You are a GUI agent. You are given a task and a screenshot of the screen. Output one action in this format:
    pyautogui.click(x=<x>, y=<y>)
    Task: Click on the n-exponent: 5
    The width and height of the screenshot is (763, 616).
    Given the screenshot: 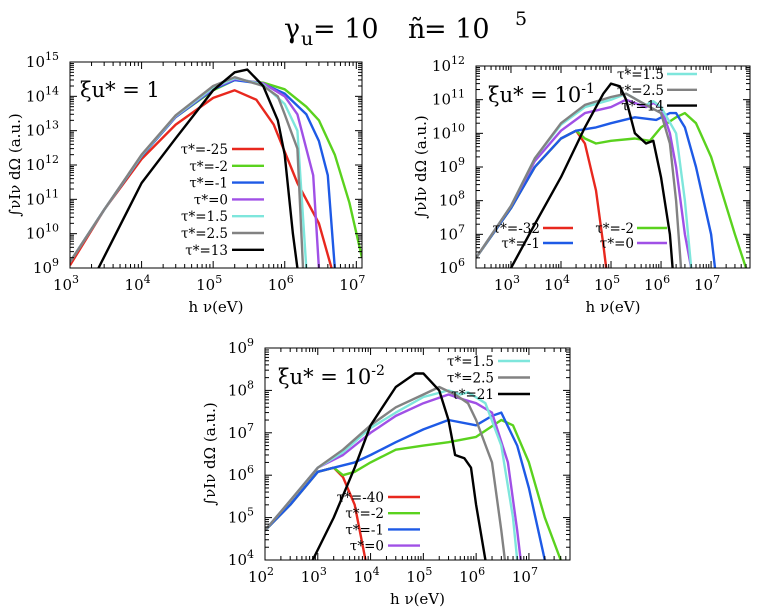 What is the action you would take?
    pyautogui.click(x=521, y=19)
    